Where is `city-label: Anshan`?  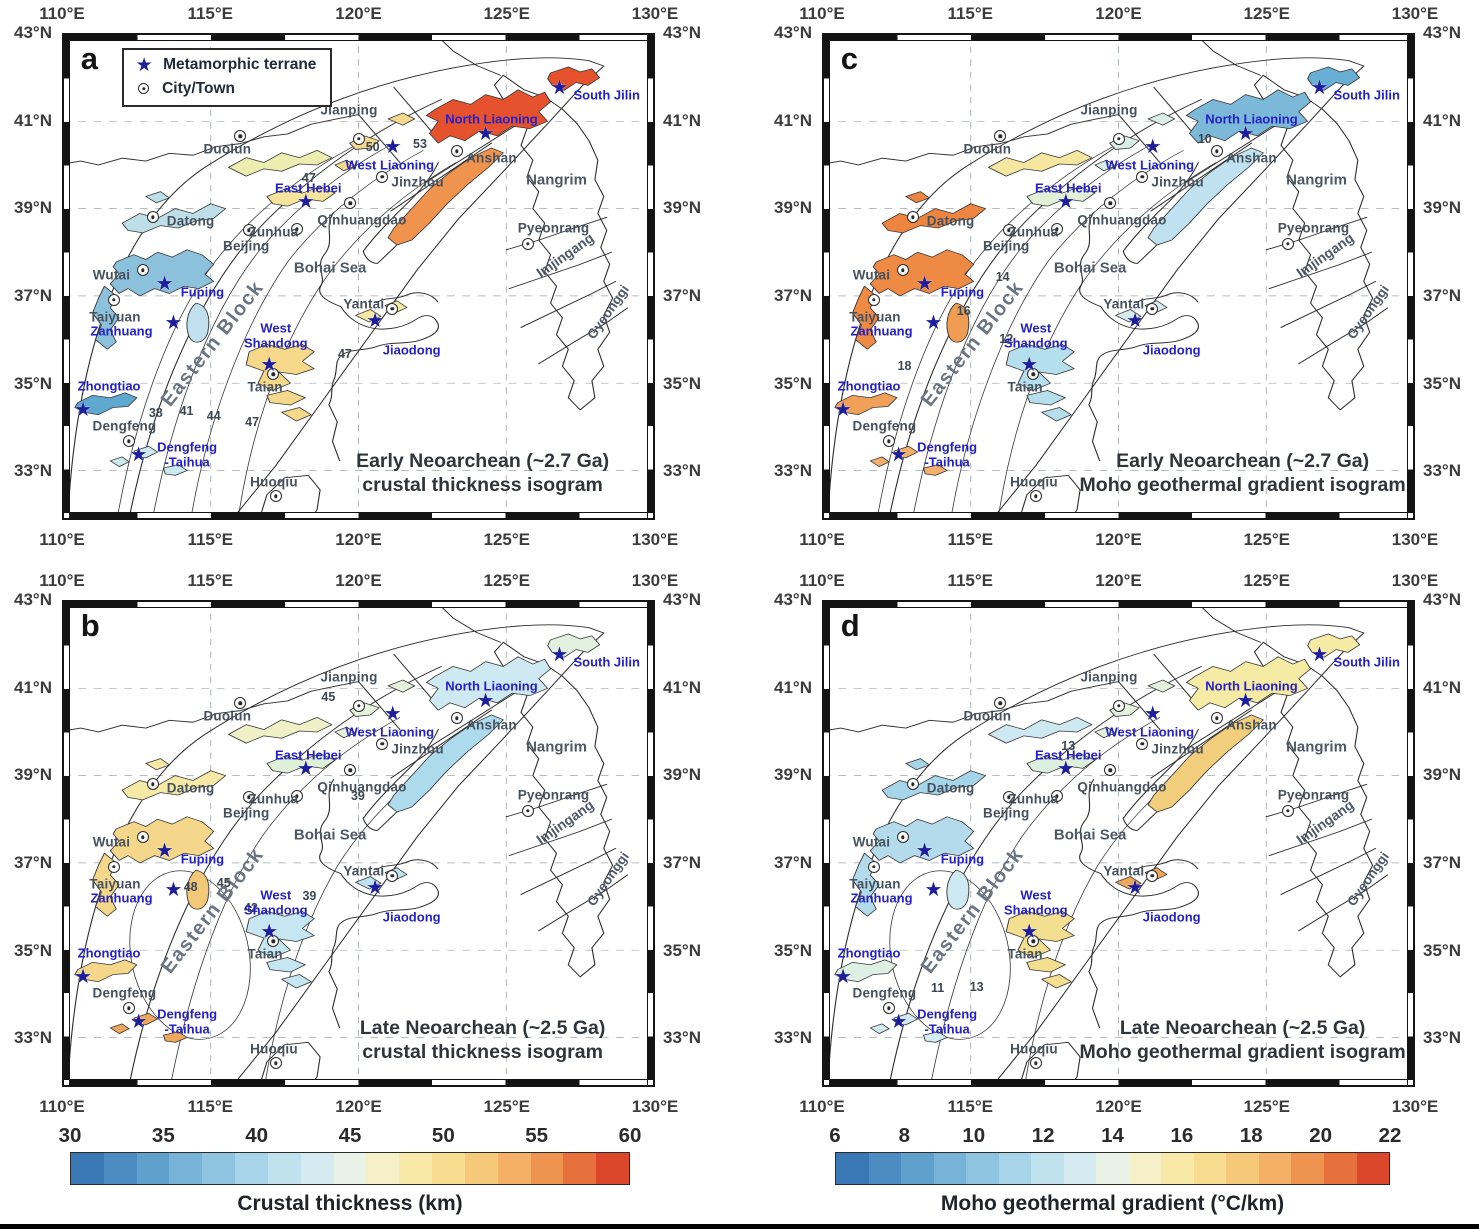 city-label: Anshan is located at coordinates (491, 725).